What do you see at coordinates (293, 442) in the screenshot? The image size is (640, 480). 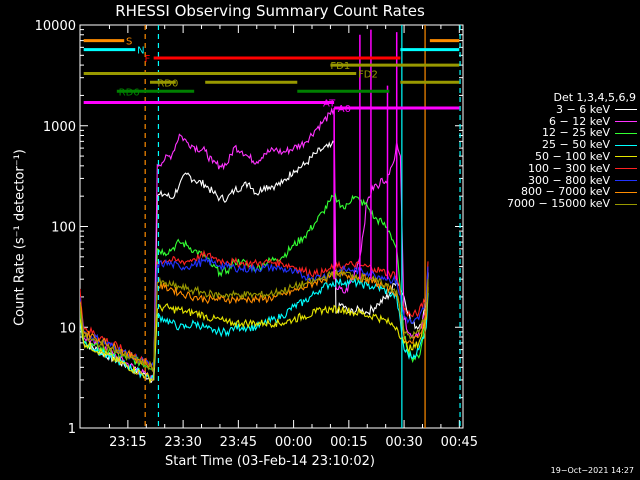 I see `x-tick-label: 00:00` at bounding box center [293, 442].